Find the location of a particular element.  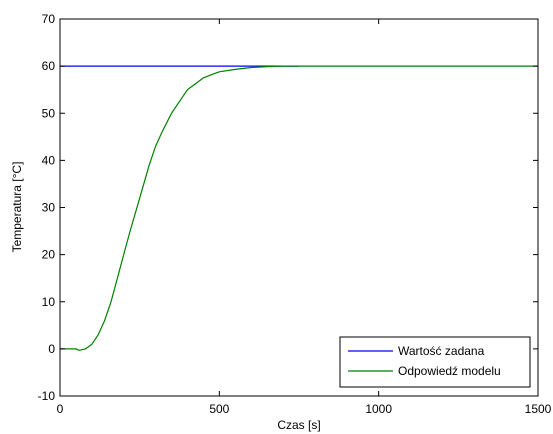

y-tick-label: 30 is located at coordinates (49, 208).